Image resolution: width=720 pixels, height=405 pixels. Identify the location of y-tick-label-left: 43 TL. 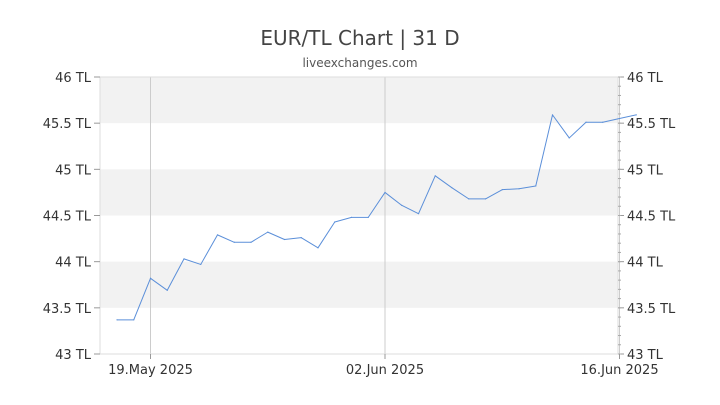
(73, 355).